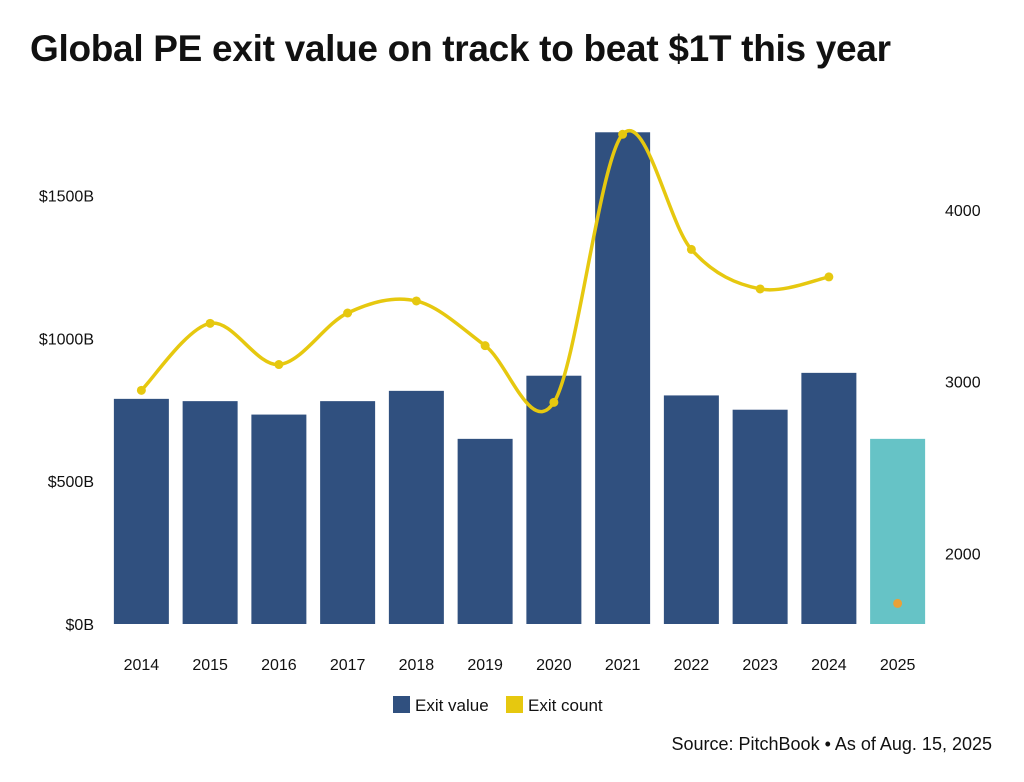  I want to click on exit-count-point-2019, so click(485, 346).